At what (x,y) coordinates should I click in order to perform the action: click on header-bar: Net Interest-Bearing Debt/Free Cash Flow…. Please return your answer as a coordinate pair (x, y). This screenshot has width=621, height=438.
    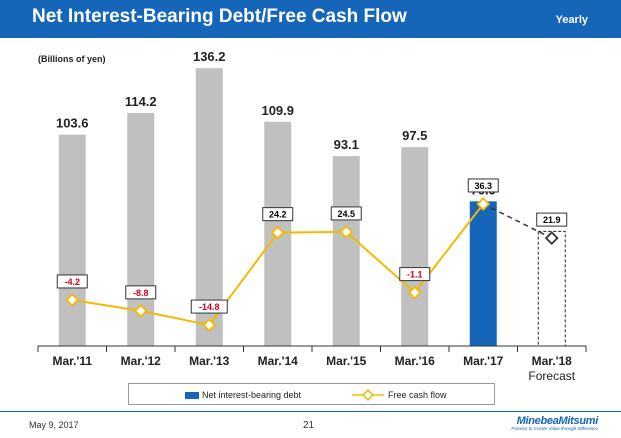
    Looking at the image, I should click on (310, 19).